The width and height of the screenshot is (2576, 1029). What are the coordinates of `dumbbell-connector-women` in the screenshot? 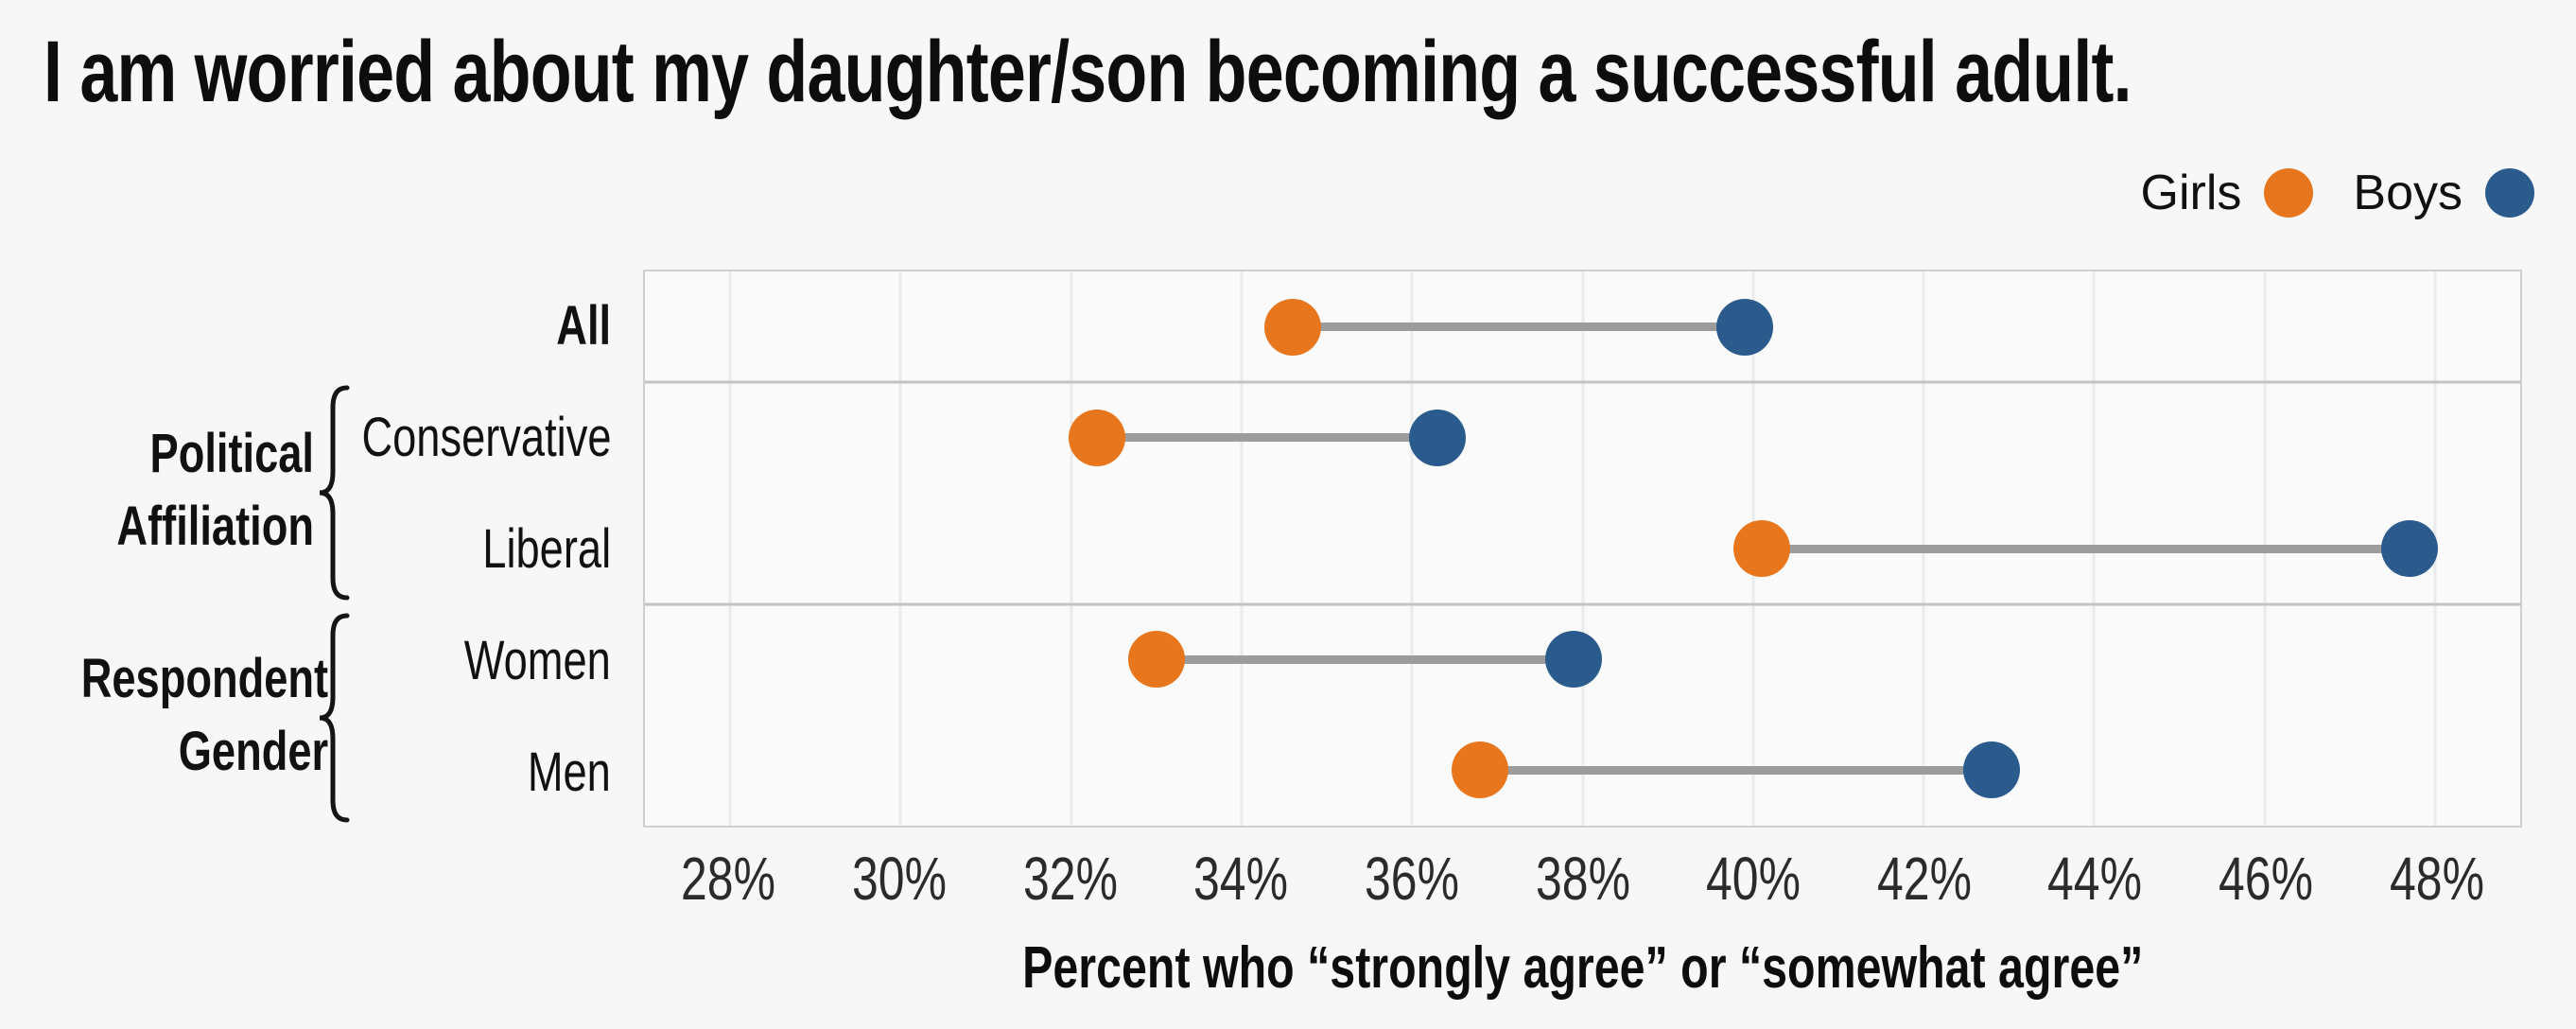 It's located at (1365, 659).